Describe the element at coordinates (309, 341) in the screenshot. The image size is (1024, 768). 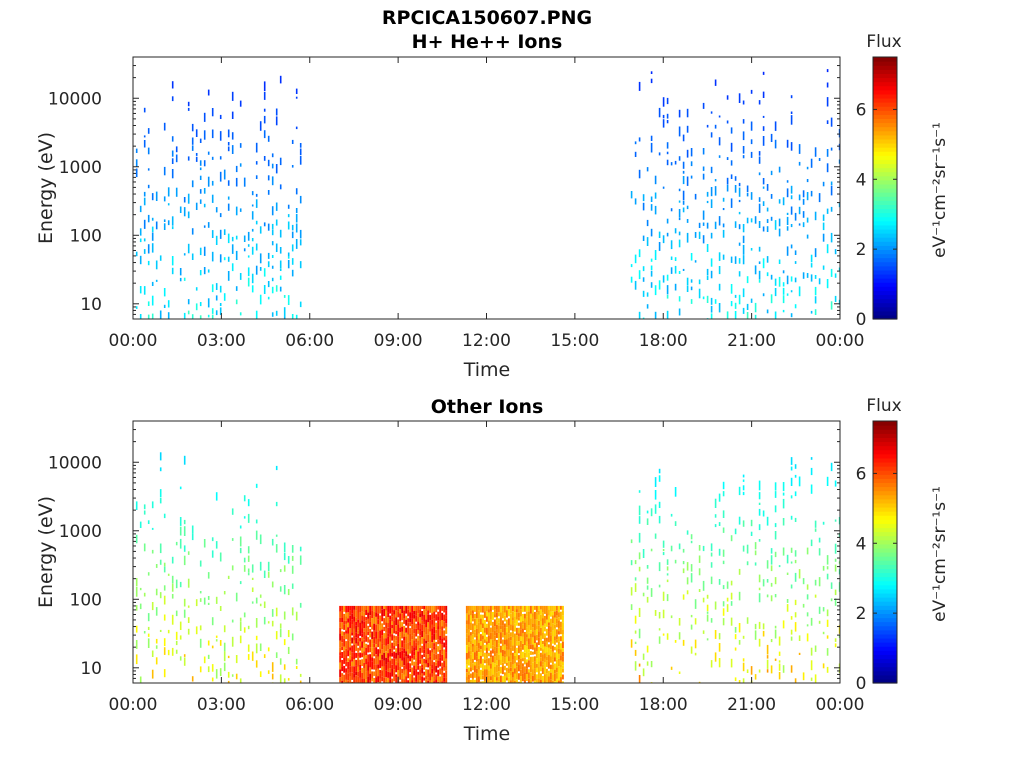
I see `x-tick-label: 06:00` at that location.